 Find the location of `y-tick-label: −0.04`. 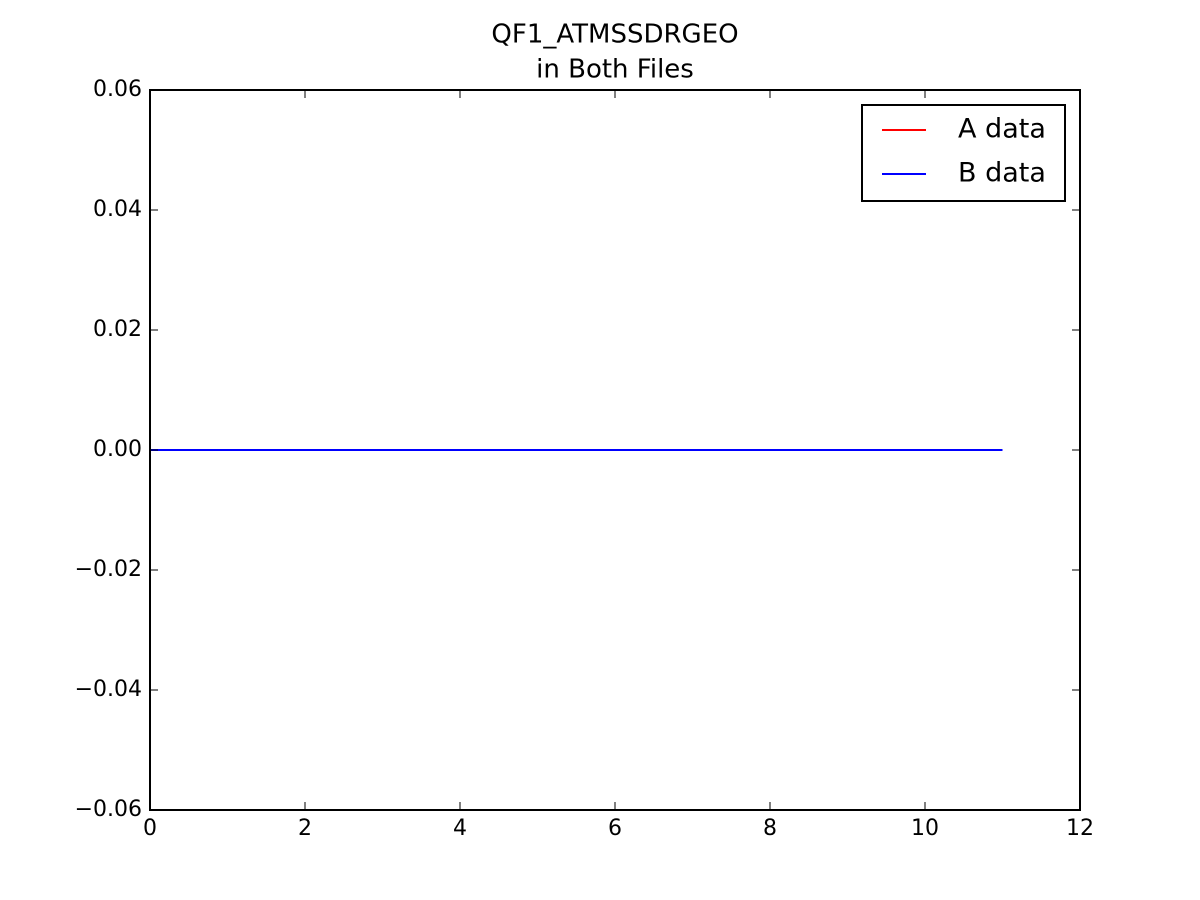

y-tick-label: −0.04 is located at coordinates (108, 689).